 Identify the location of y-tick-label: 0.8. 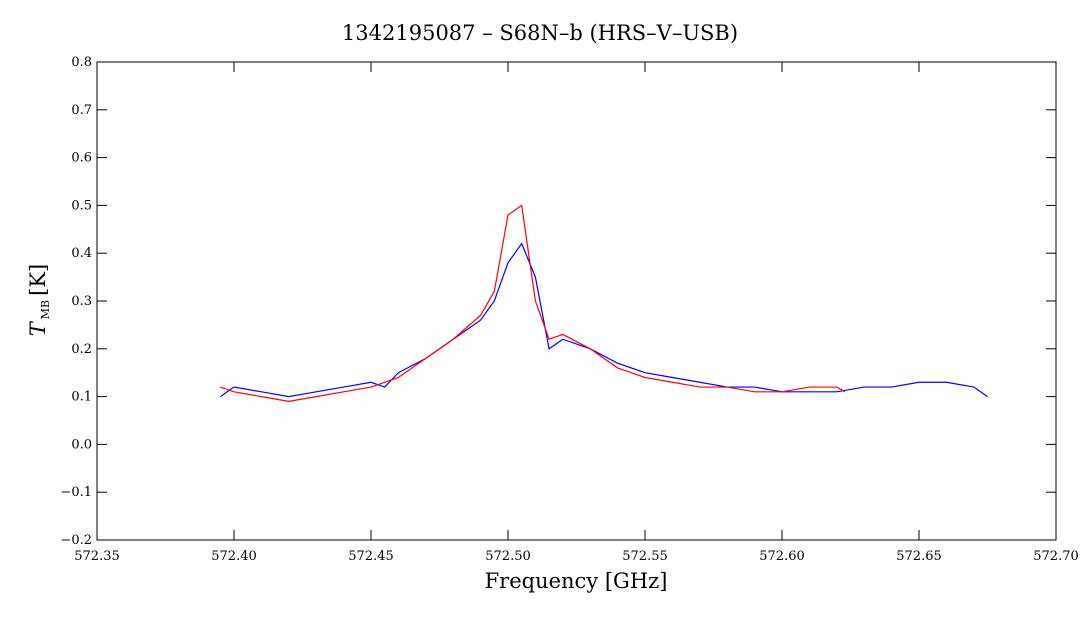
(81, 62).